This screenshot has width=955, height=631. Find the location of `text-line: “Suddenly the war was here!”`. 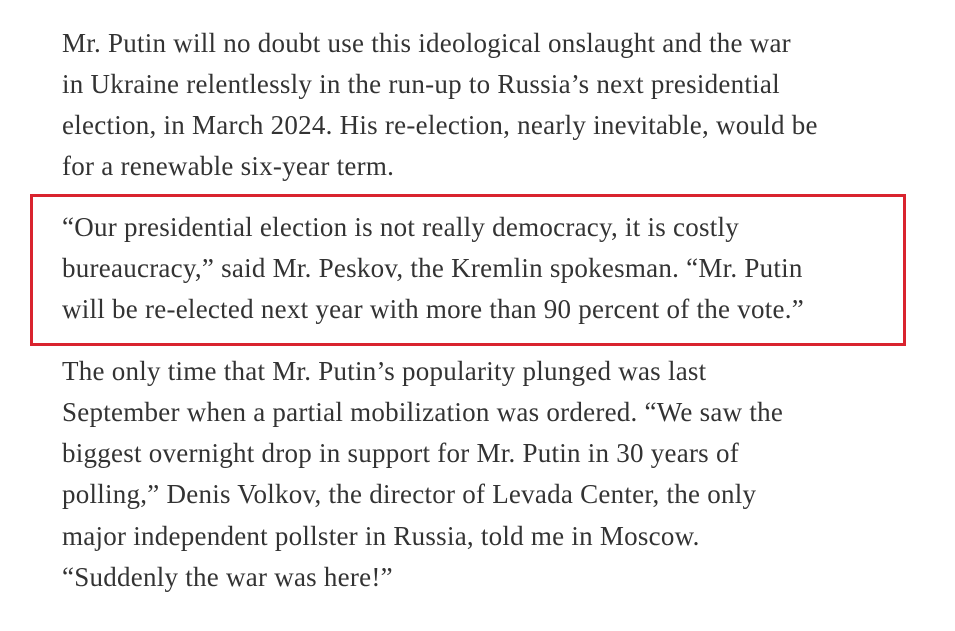

text-line: “Suddenly the war was here!” is located at coordinates (227, 577).